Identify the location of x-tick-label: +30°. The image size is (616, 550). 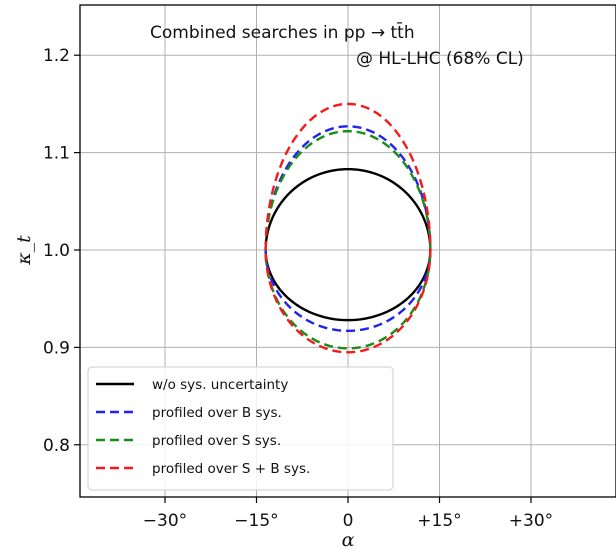
(531, 521).